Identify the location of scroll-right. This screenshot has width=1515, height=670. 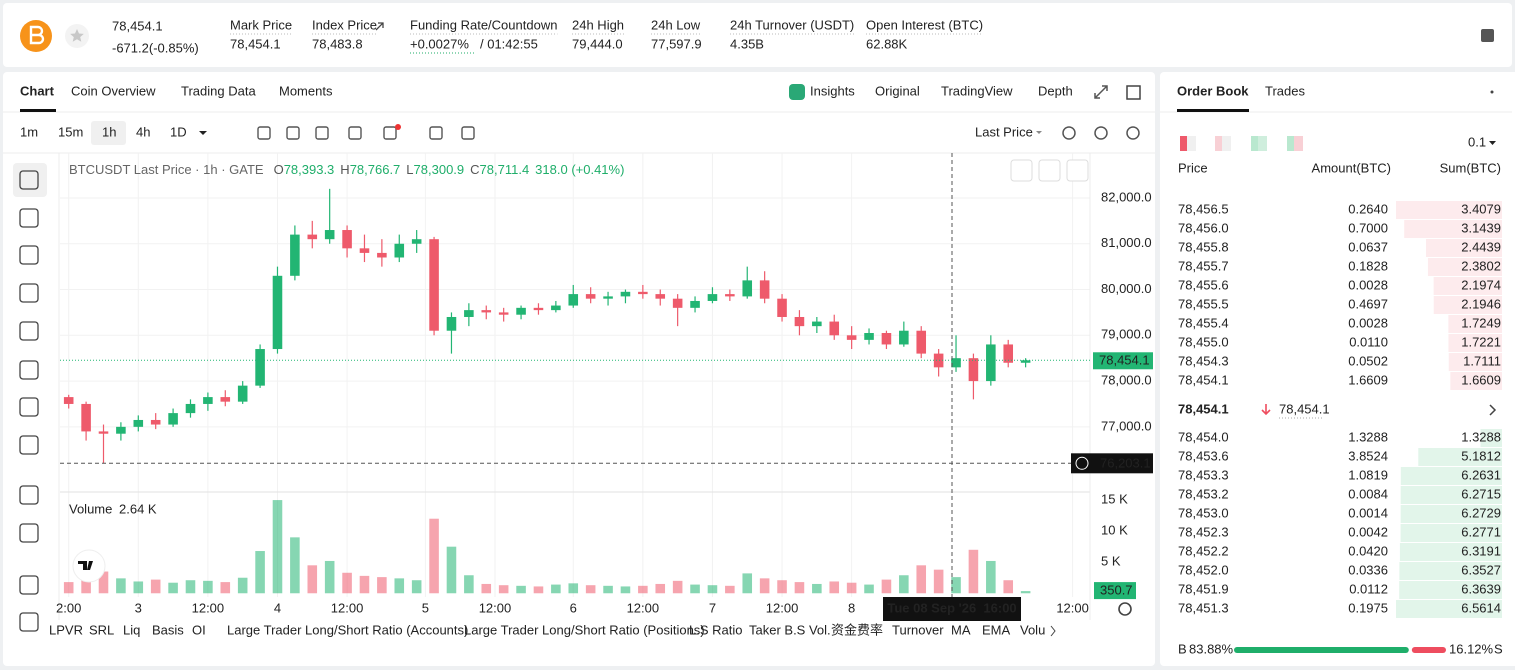
(1053, 631).